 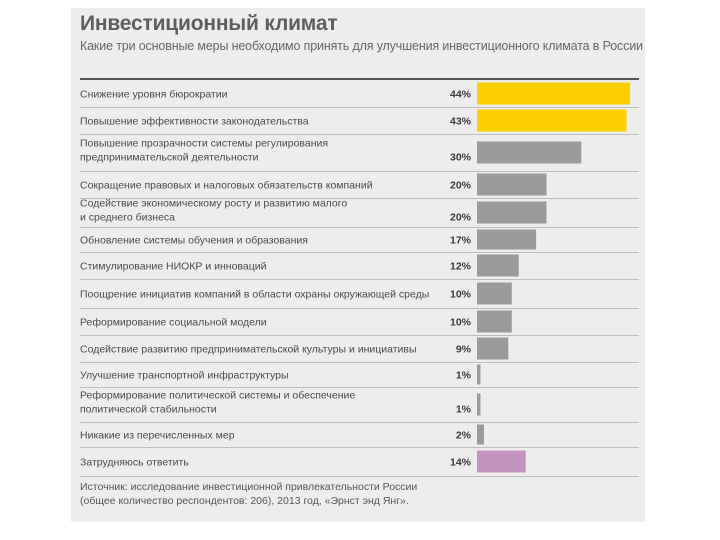 I want to click on category-label: предпринимательской деятельности, so click(x=169, y=158).